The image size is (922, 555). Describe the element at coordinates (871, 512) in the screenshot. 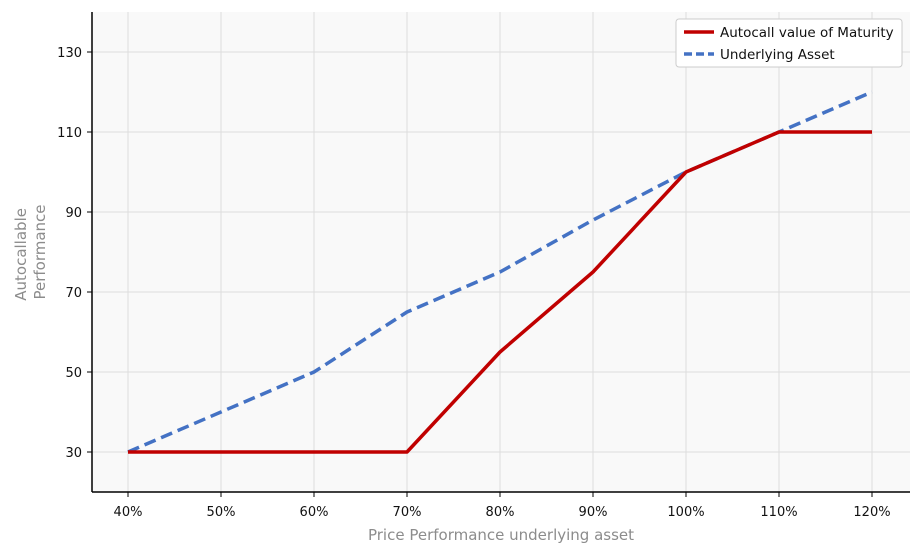

I see `x-tick-label: 120%` at that location.